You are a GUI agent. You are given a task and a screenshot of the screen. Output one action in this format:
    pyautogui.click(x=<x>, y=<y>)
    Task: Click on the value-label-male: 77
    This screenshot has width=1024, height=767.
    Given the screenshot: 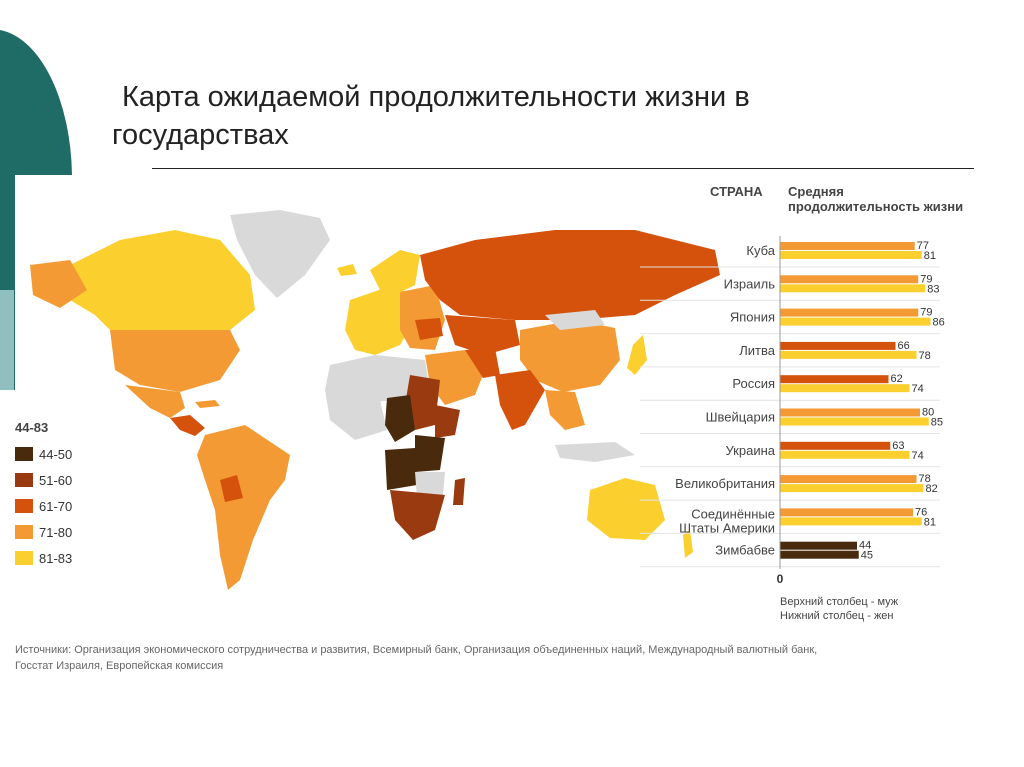 What is the action you would take?
    pyautogui.click(x=923, y=246)
    